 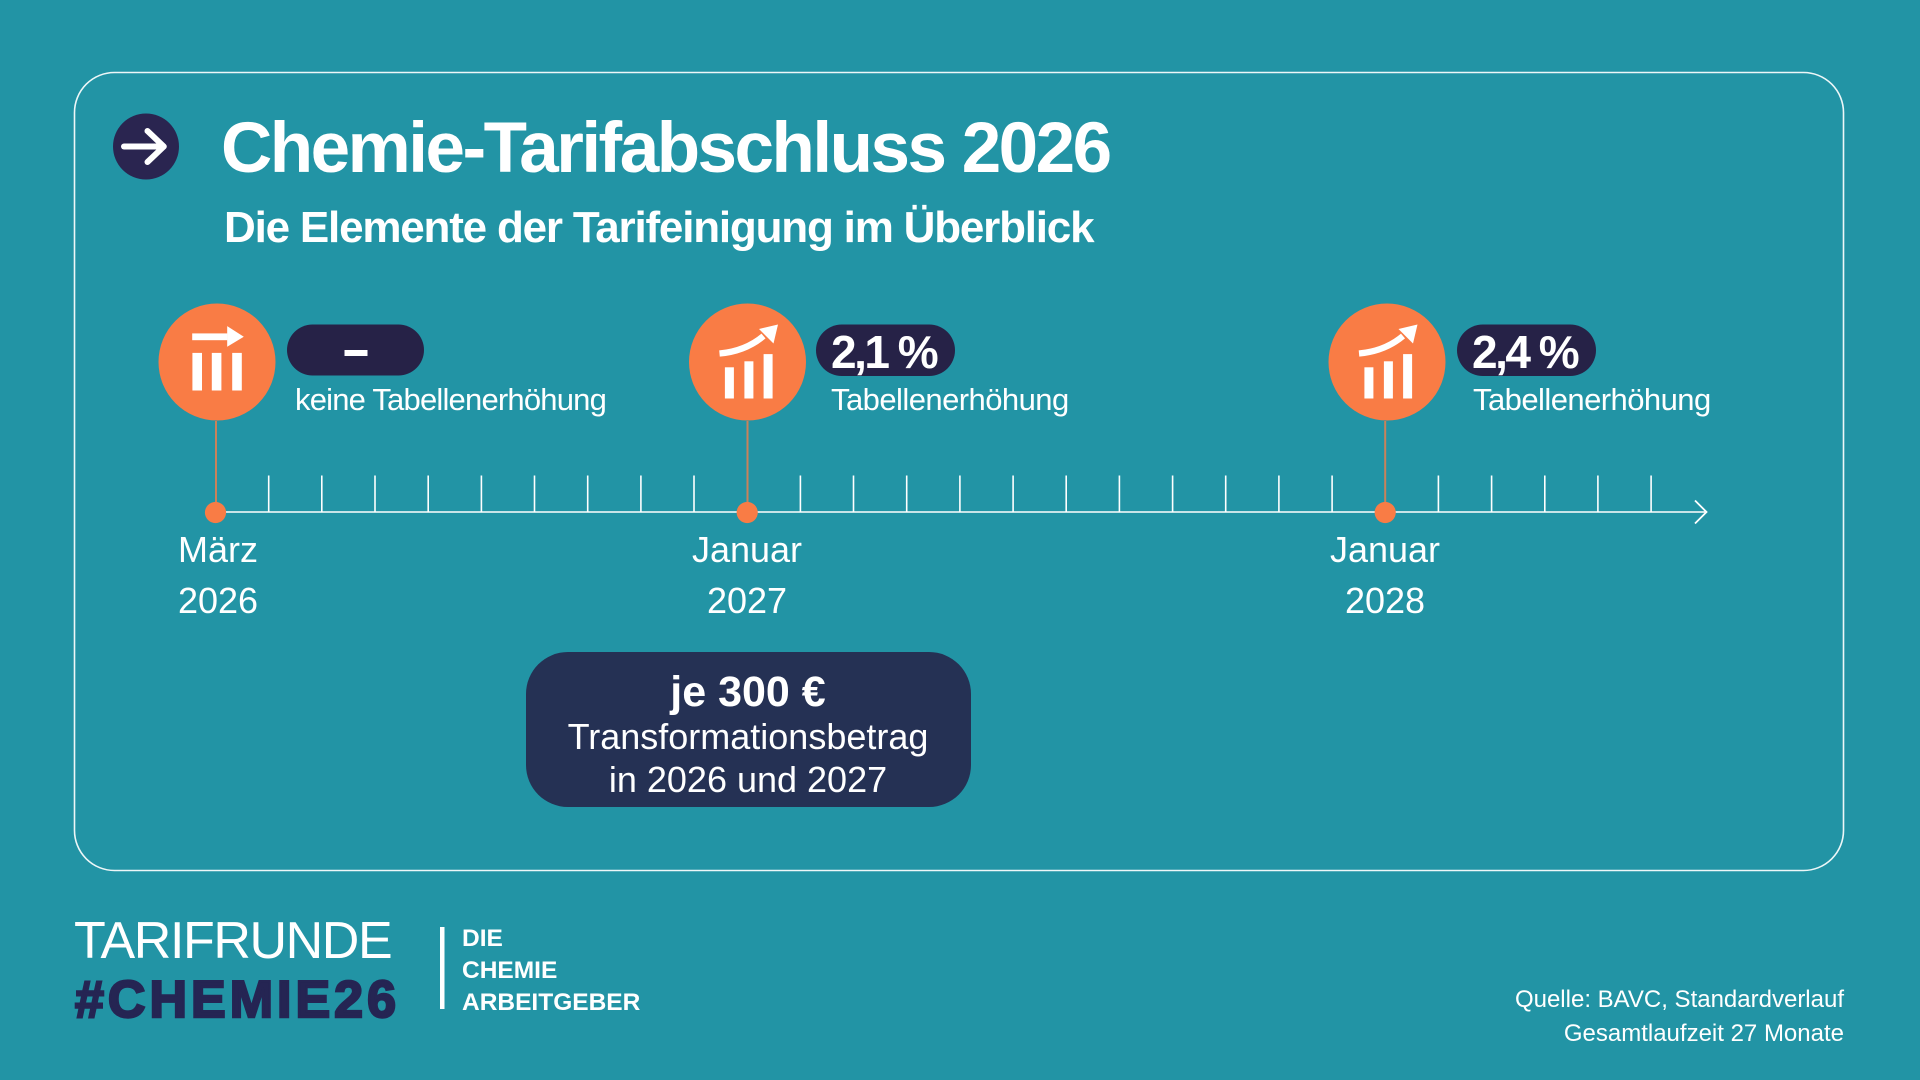 What do you see at coordinates (884, 352) in the screenshot?
I see `svg-text: 2,1 %` at bounding box center [884, 352].